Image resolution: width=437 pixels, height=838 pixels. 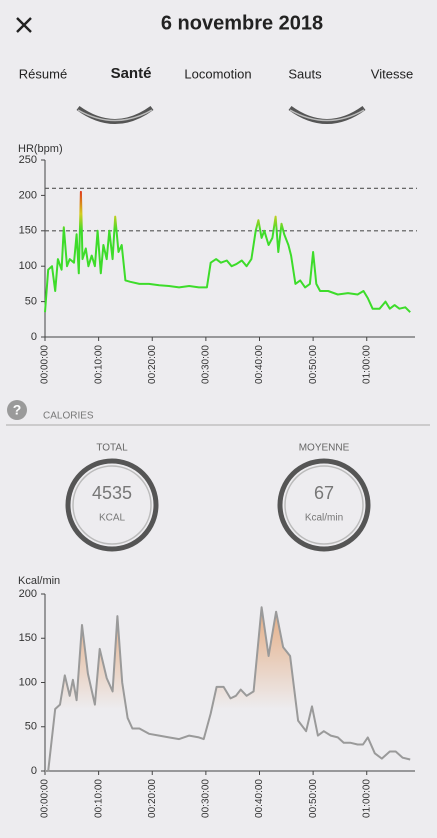 I want to click on stat-label: MOYENNE, so click(x=324, y=448).